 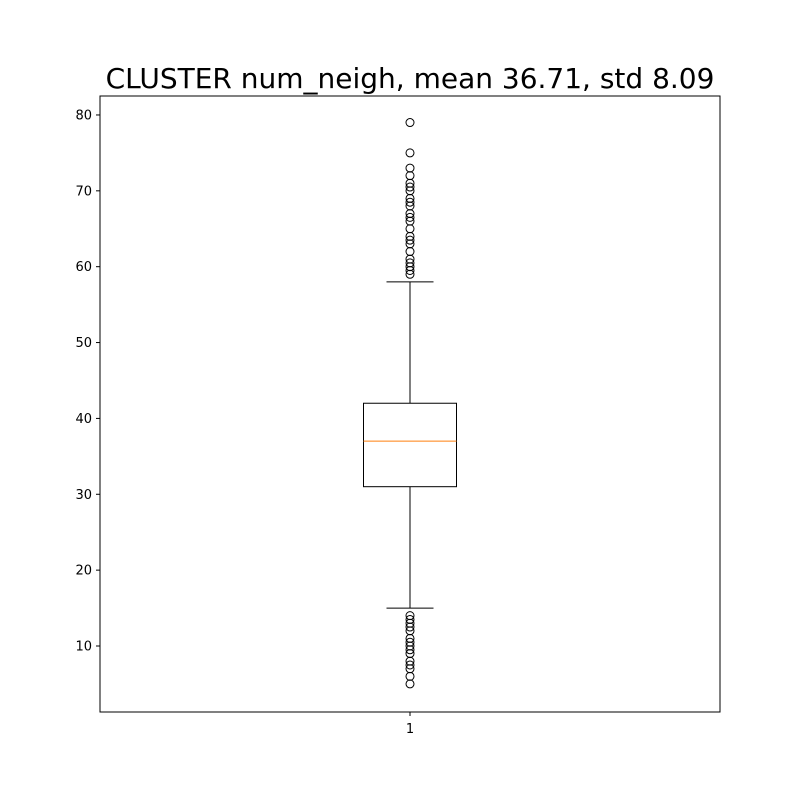 I want to click on y-tick-label: 50, so click(x=83, y=343).